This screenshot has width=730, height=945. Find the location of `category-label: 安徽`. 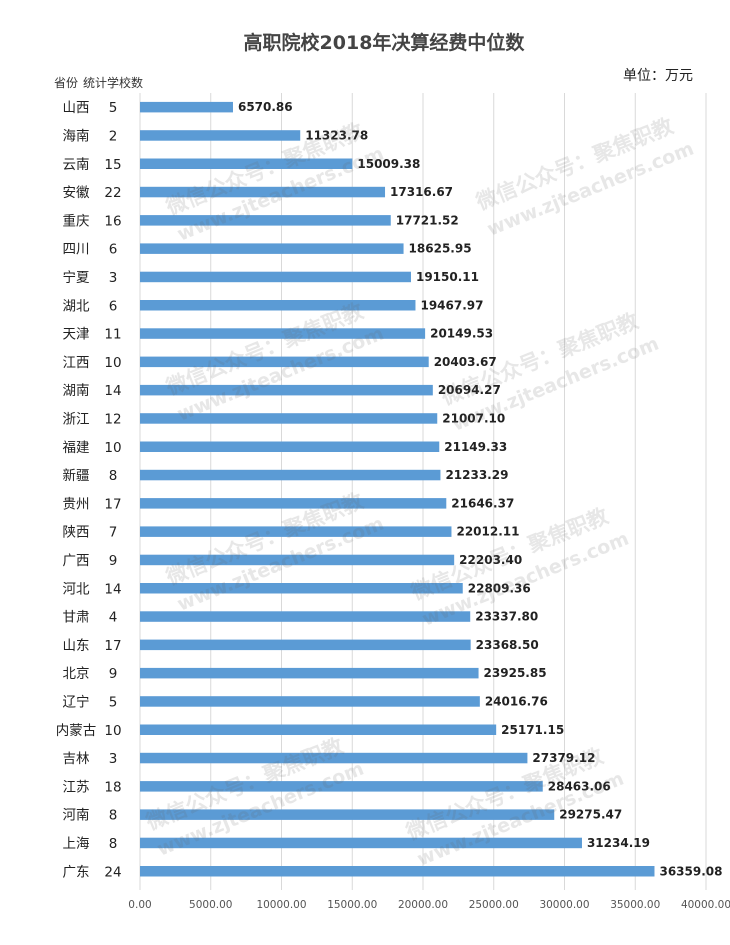

category-label: 安徽 is located at coordinates (76, 193).